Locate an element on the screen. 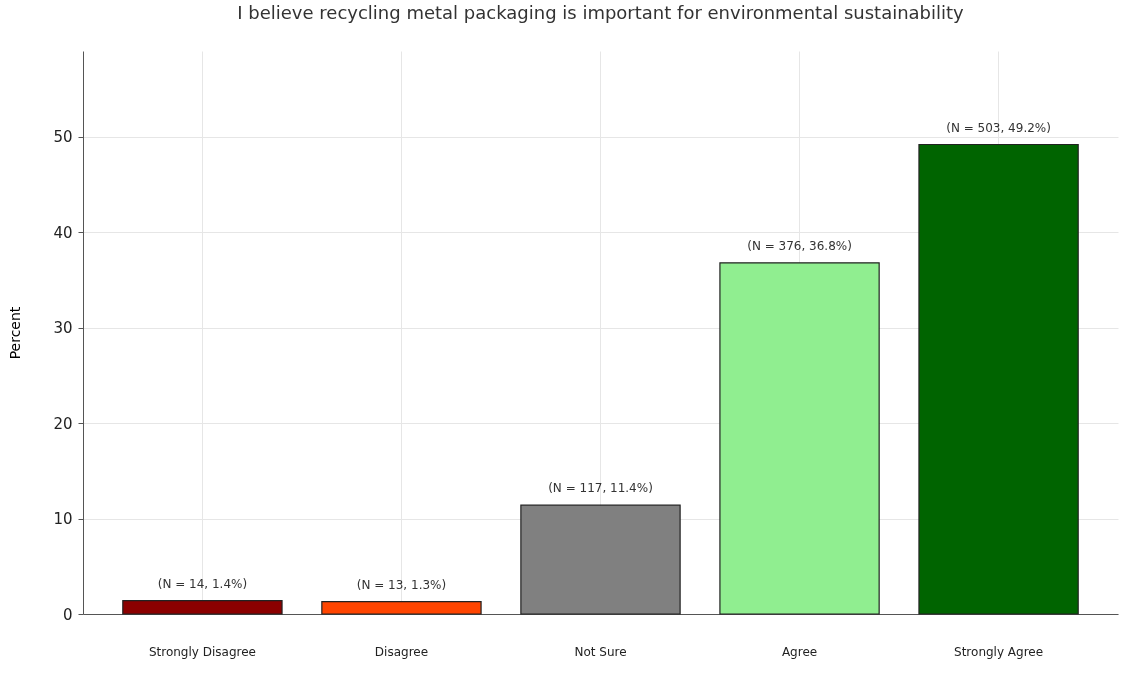  data-label: (N = 13, 1.3%) is located at coordinates (401, 584).